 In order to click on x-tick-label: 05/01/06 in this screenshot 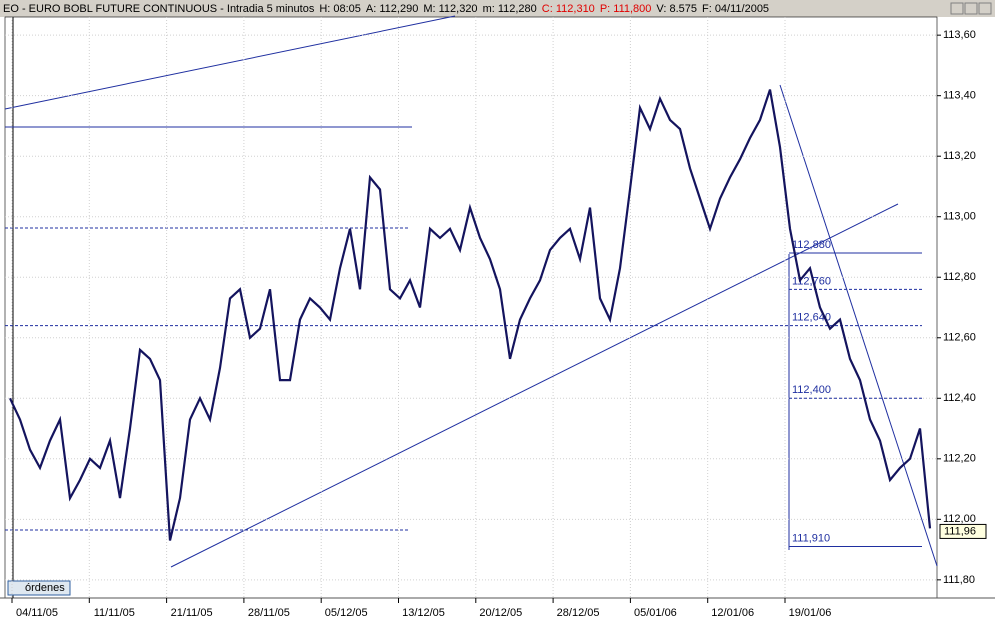, I will do `click(655, 613)`.